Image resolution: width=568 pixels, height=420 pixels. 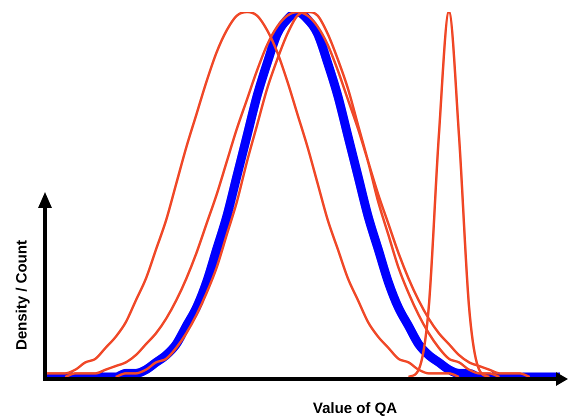 What do you see at coordinates (22, 295) in the screenshot?
I see `y-axis-title: Density / Count` at bounding box center [22, 295].